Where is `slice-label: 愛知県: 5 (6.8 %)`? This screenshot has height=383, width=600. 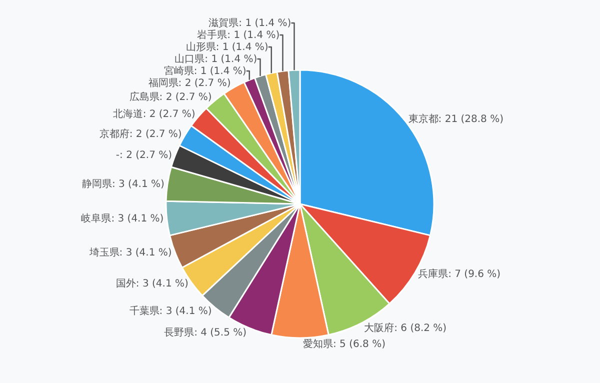 slice-label: 愛知県: 5 (6.8 %) is located at coordinates (344, 344).